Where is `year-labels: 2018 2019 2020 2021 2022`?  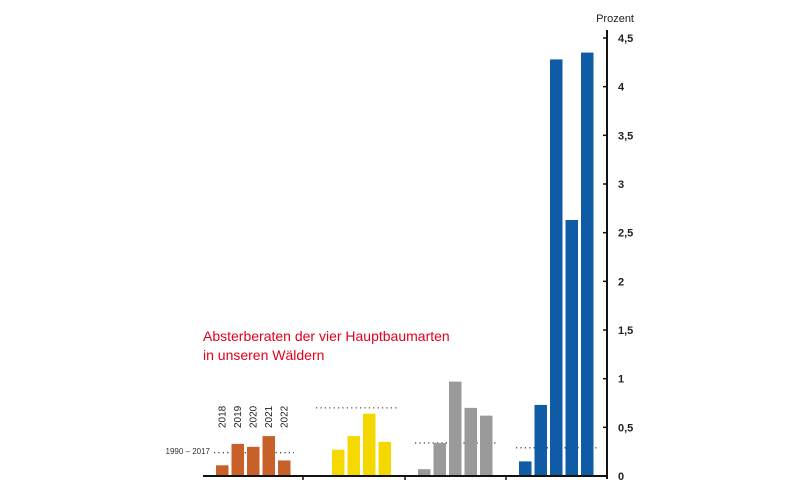 year-labels: 2018 2019 2020 2021 2022 is located at coordinates (253, 416).